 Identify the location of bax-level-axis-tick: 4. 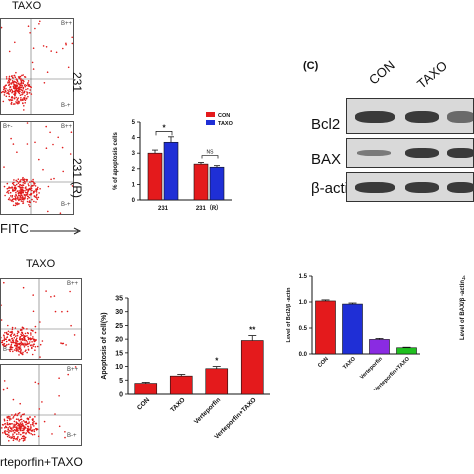
(464, 279).